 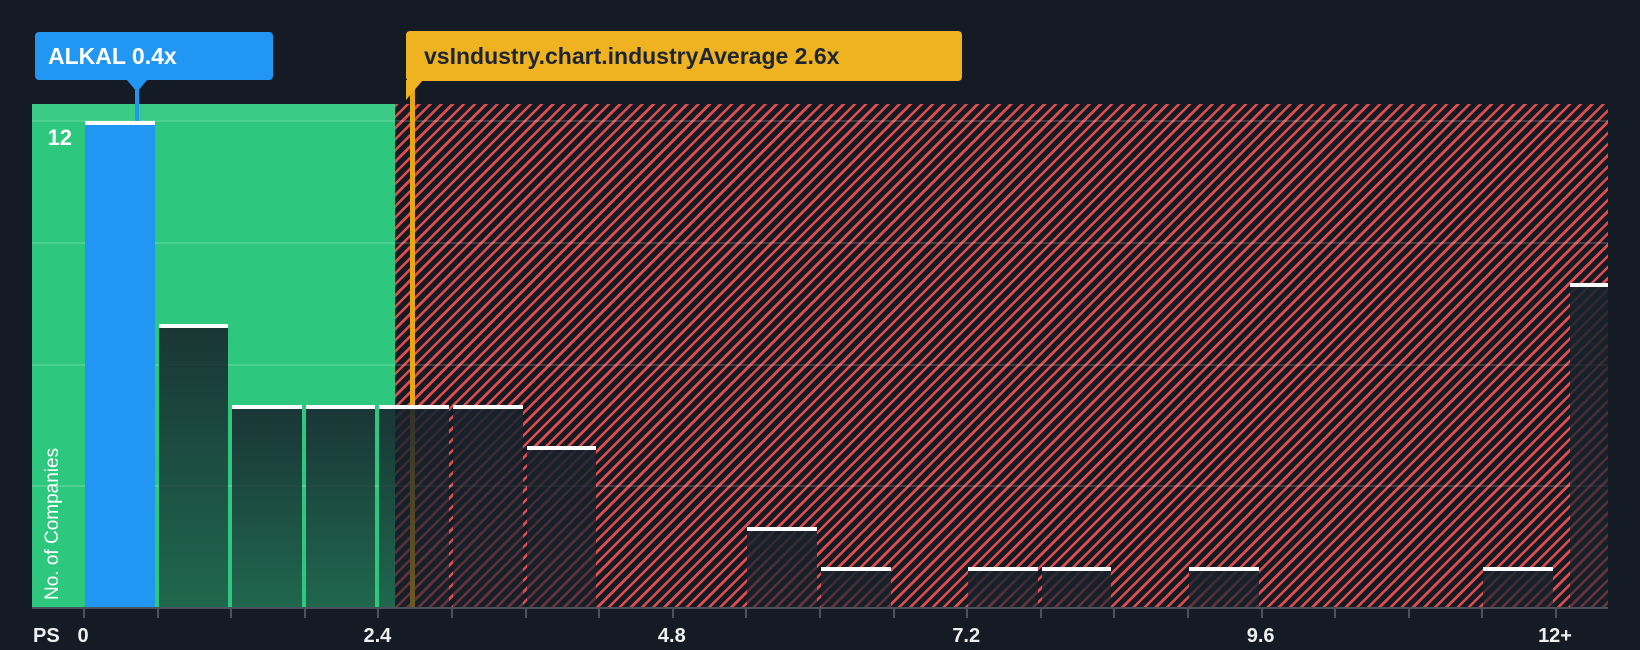 What do you see at coordinates (213, 112) in the screenshot?
I see `below-average-zone-top-band` at bounding box center [213, 112].